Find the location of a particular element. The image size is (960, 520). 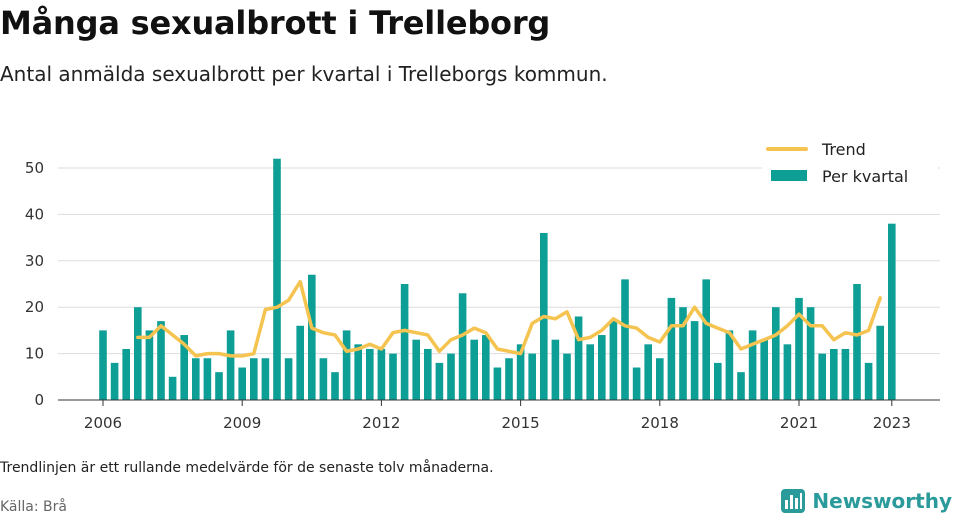

y-tick-label: 20 is located at coordinates (34, 307).